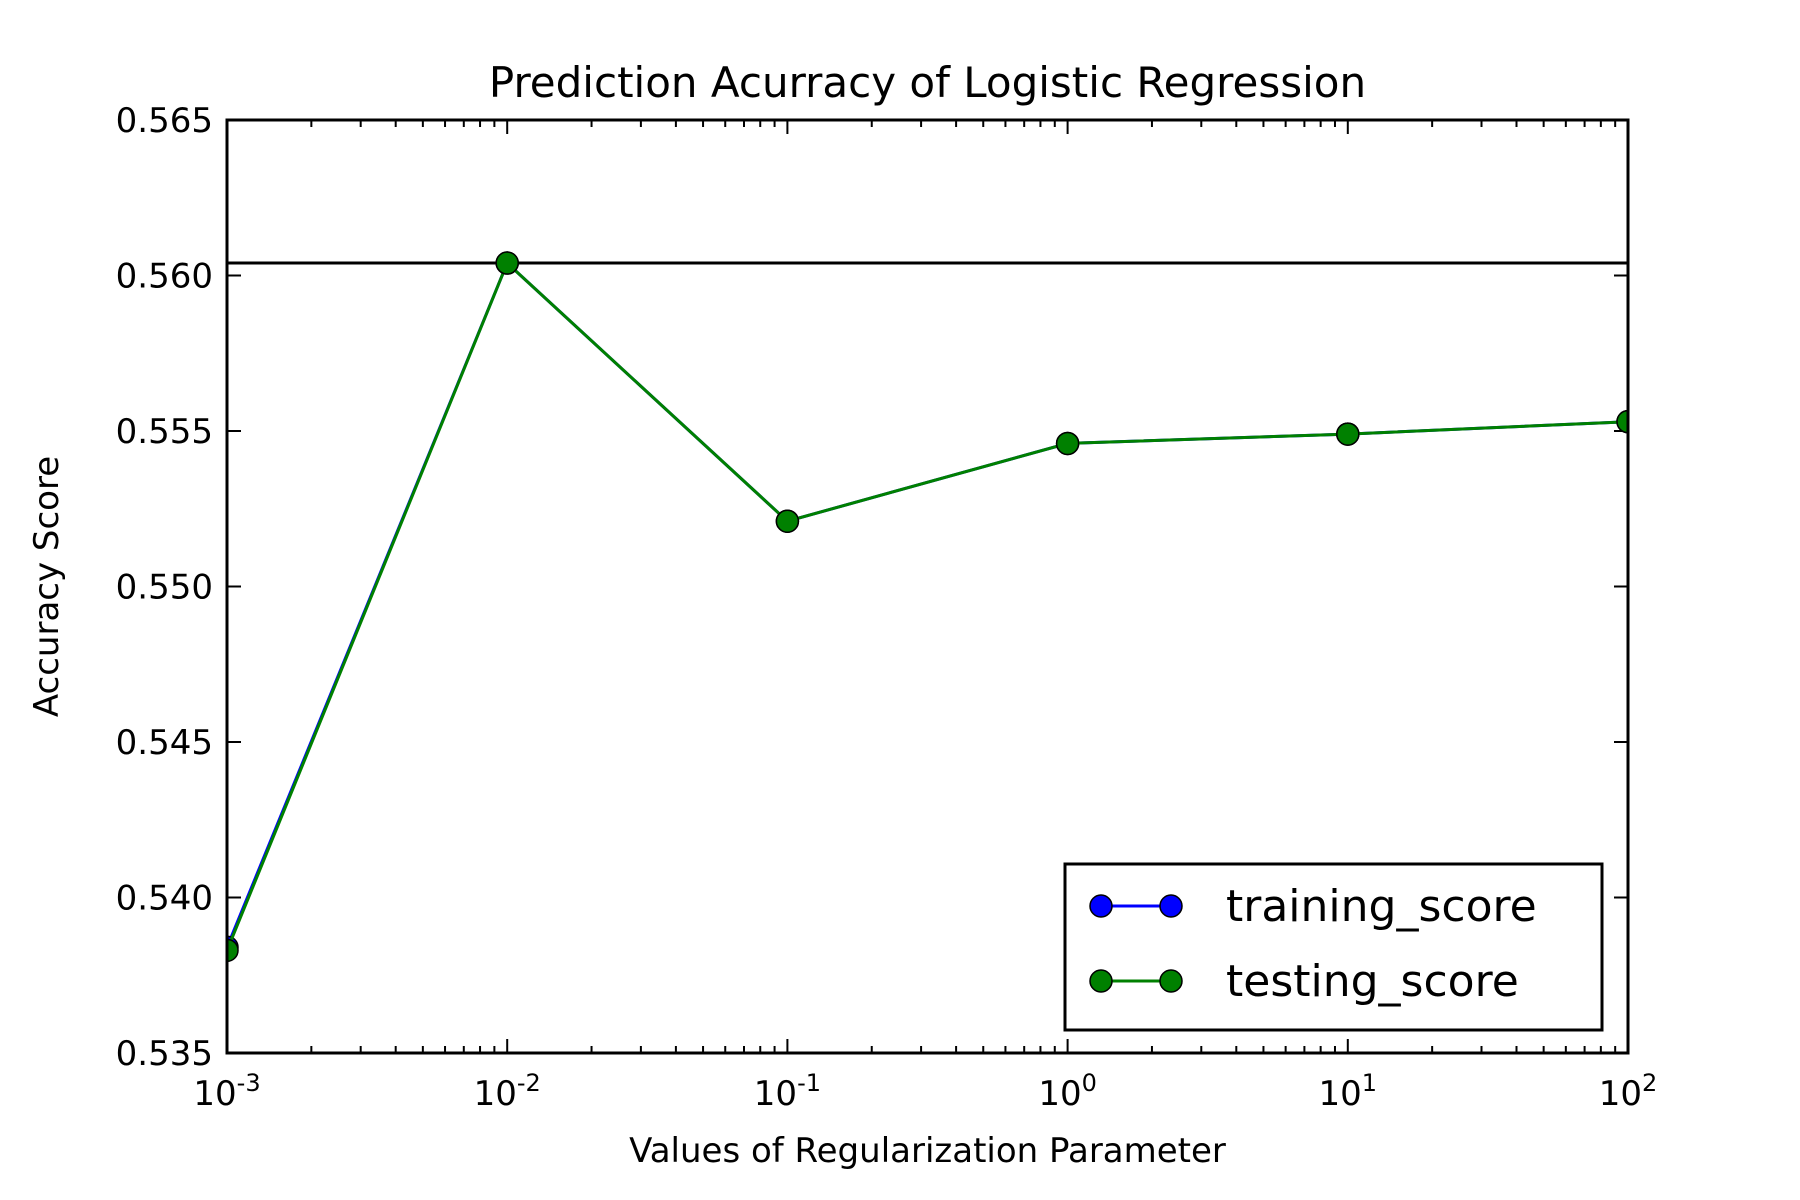 The width and height of the screenshot is (1800, 1200). What do you see at coordinates (164, 432) in the screenshot?
I see `y-tick-label: 0.555` at bounding box center [164, 432].